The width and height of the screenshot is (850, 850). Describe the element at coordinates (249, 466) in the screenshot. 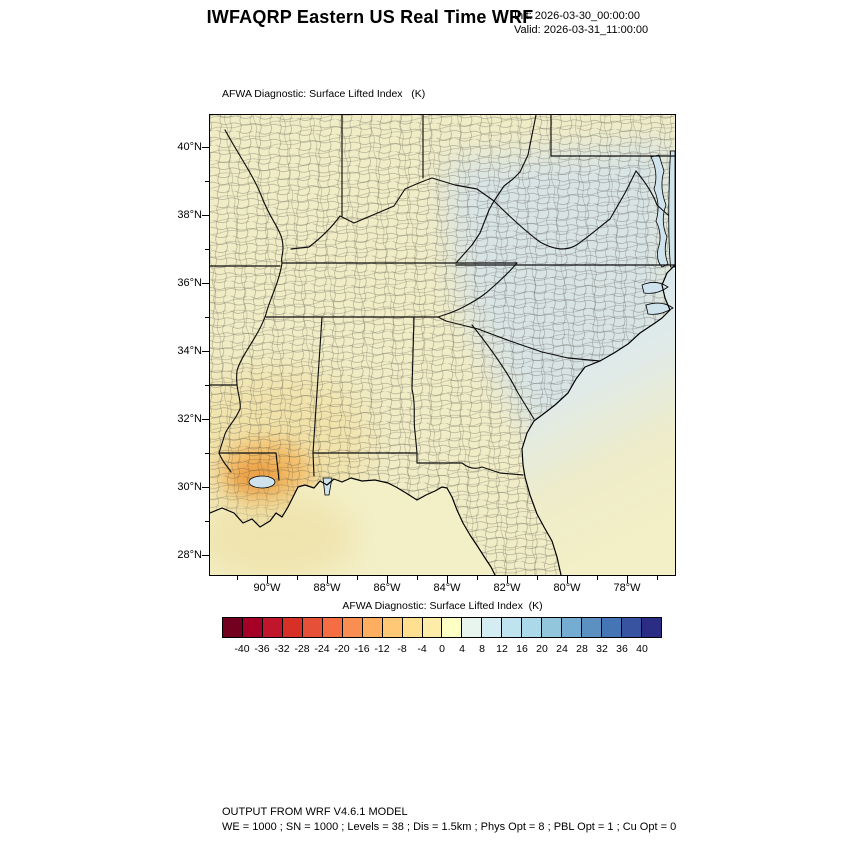

I see `la-ms-border` at that location.